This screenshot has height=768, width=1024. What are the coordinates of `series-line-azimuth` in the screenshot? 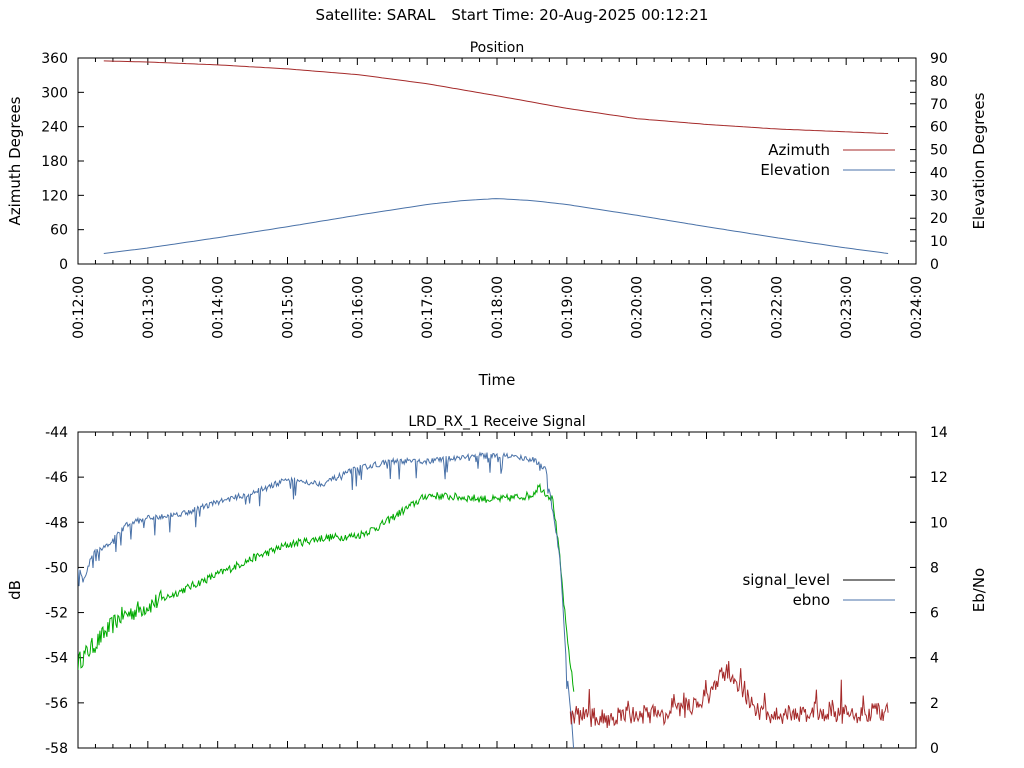 It's located at (496, 97).